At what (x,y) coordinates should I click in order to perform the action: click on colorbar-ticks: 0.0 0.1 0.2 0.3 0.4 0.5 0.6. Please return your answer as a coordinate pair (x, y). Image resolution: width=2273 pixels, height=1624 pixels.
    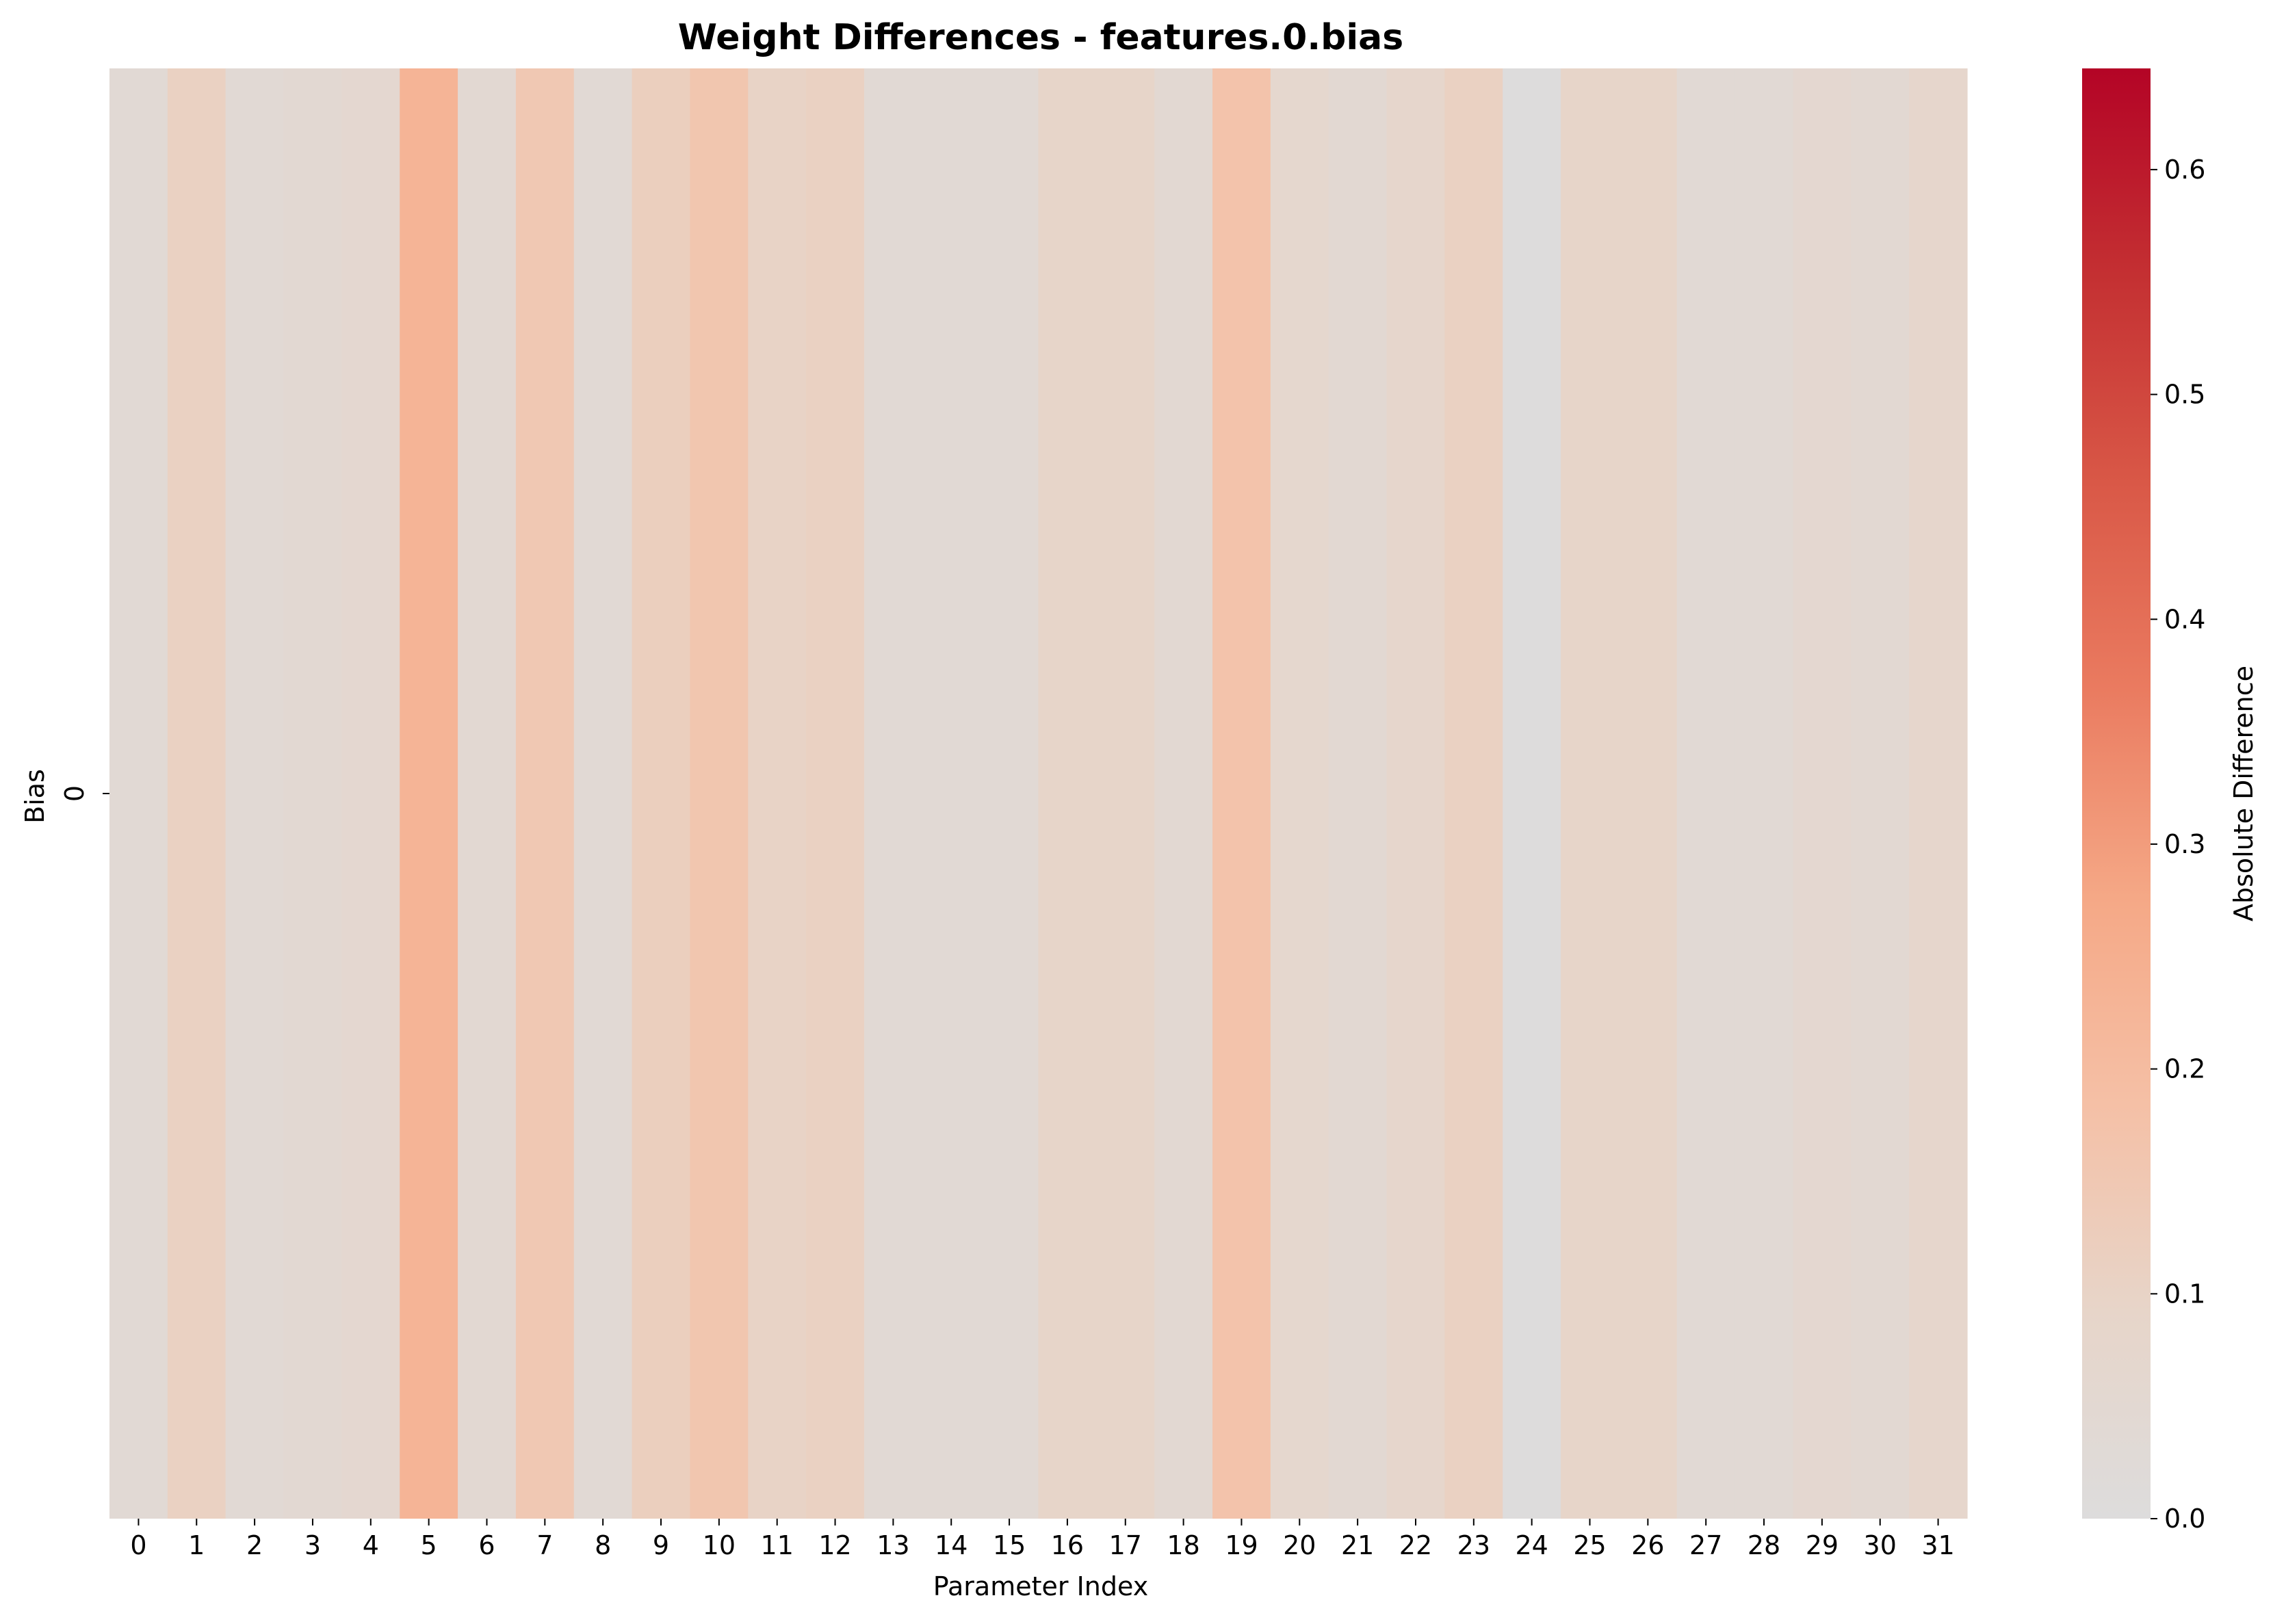
    Looking at the image, I should click on (2178, 844).